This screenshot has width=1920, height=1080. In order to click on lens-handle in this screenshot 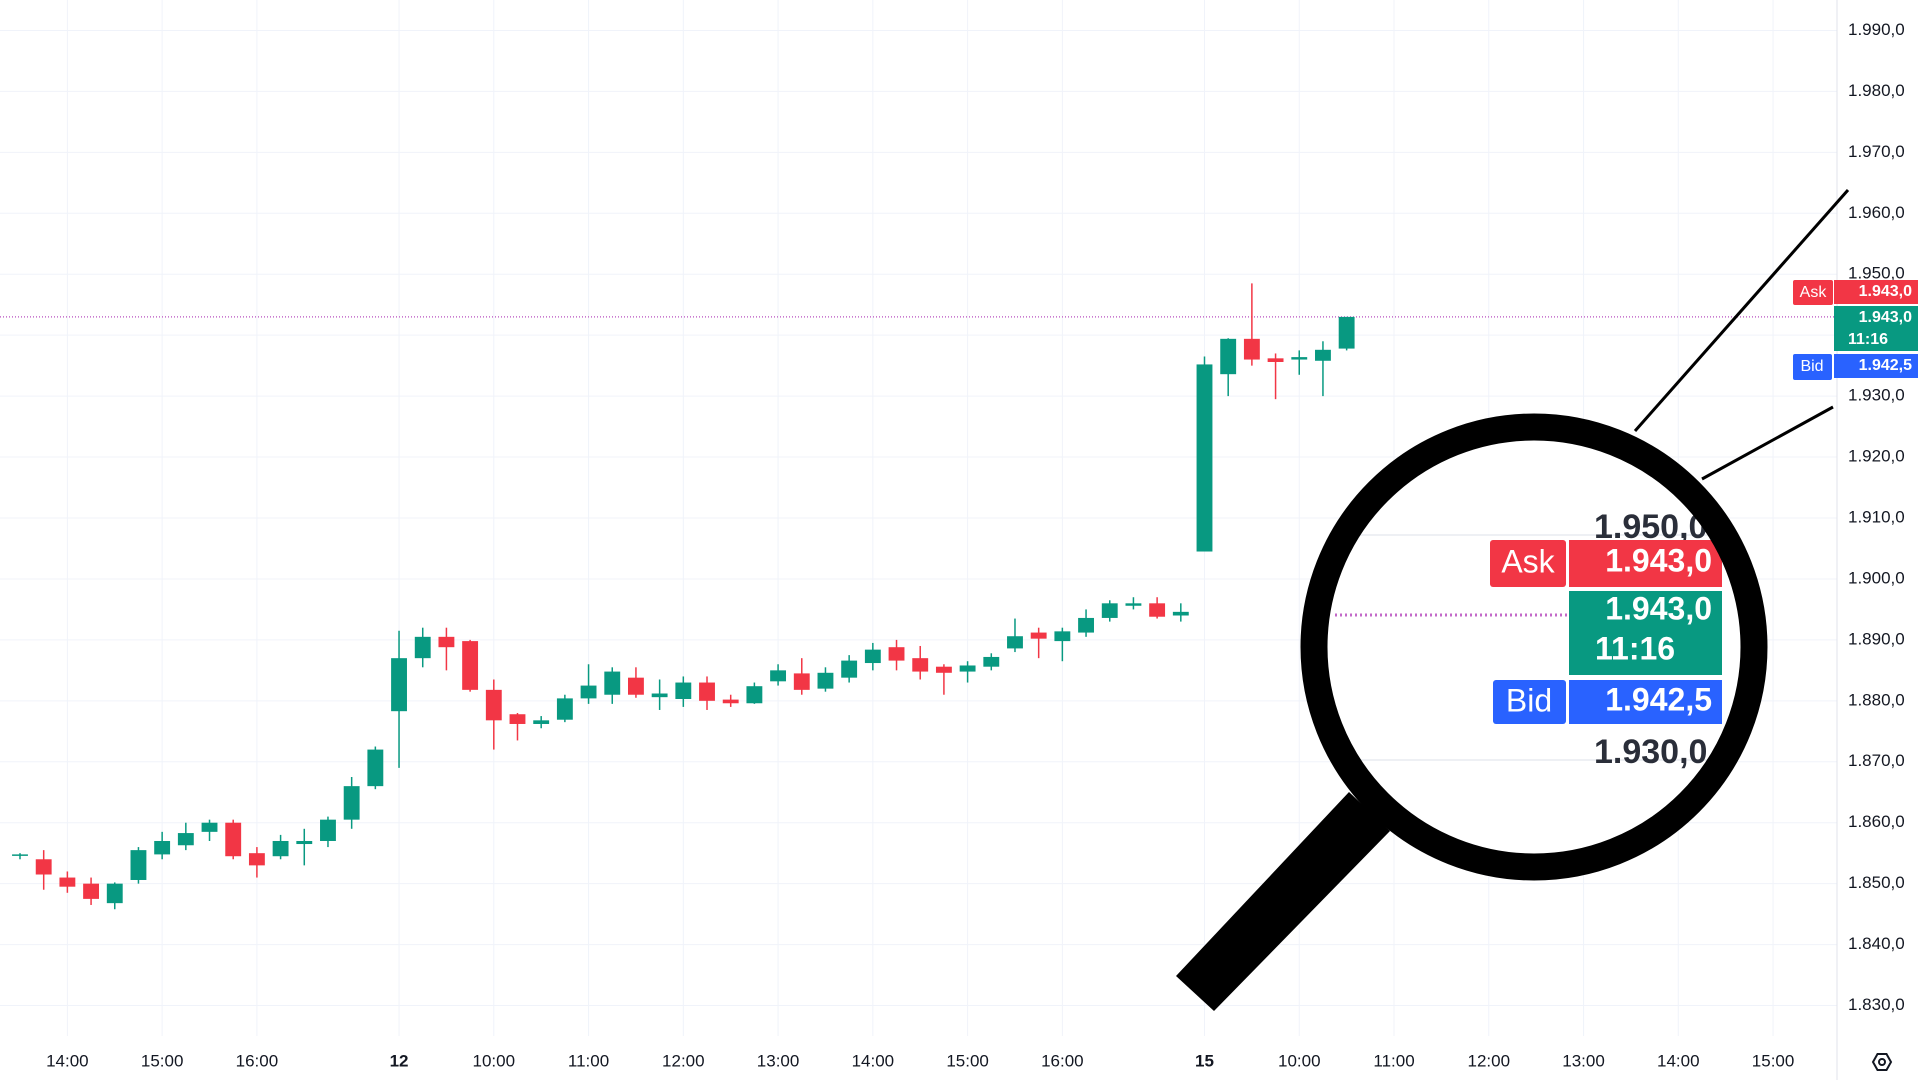, I will do `click(1283, 901)`.